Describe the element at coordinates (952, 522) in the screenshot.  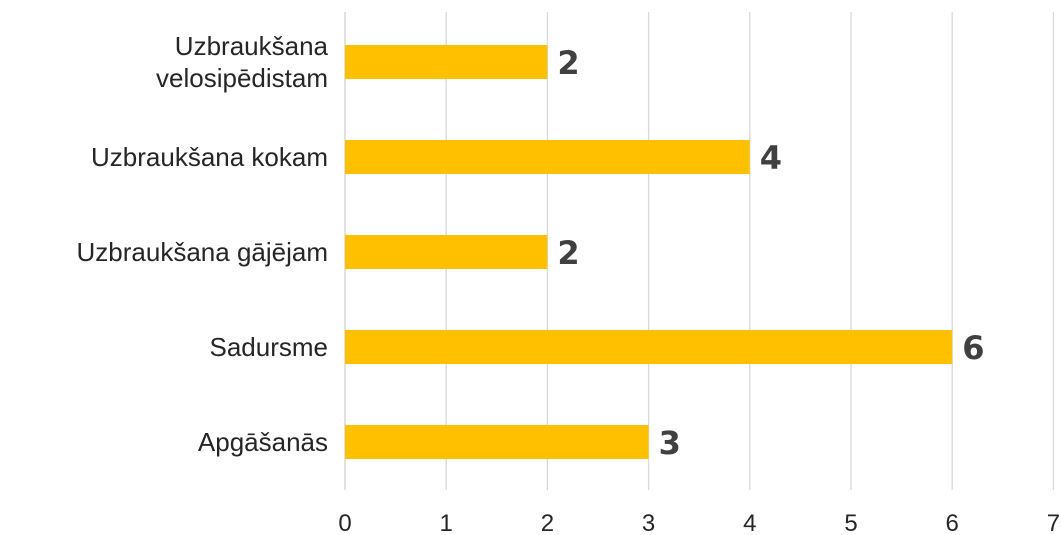
I see `x-tick-label-6: 6` at that location.